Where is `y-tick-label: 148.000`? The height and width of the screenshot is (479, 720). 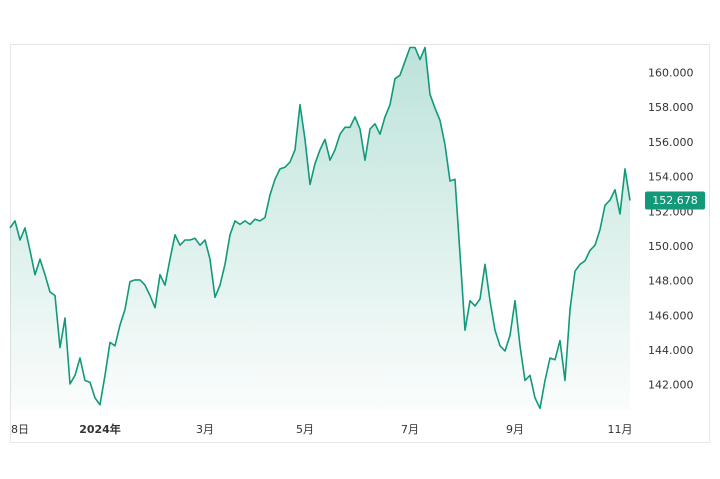
y-tick-label: 148.000 is located at coordinates (671, 281).